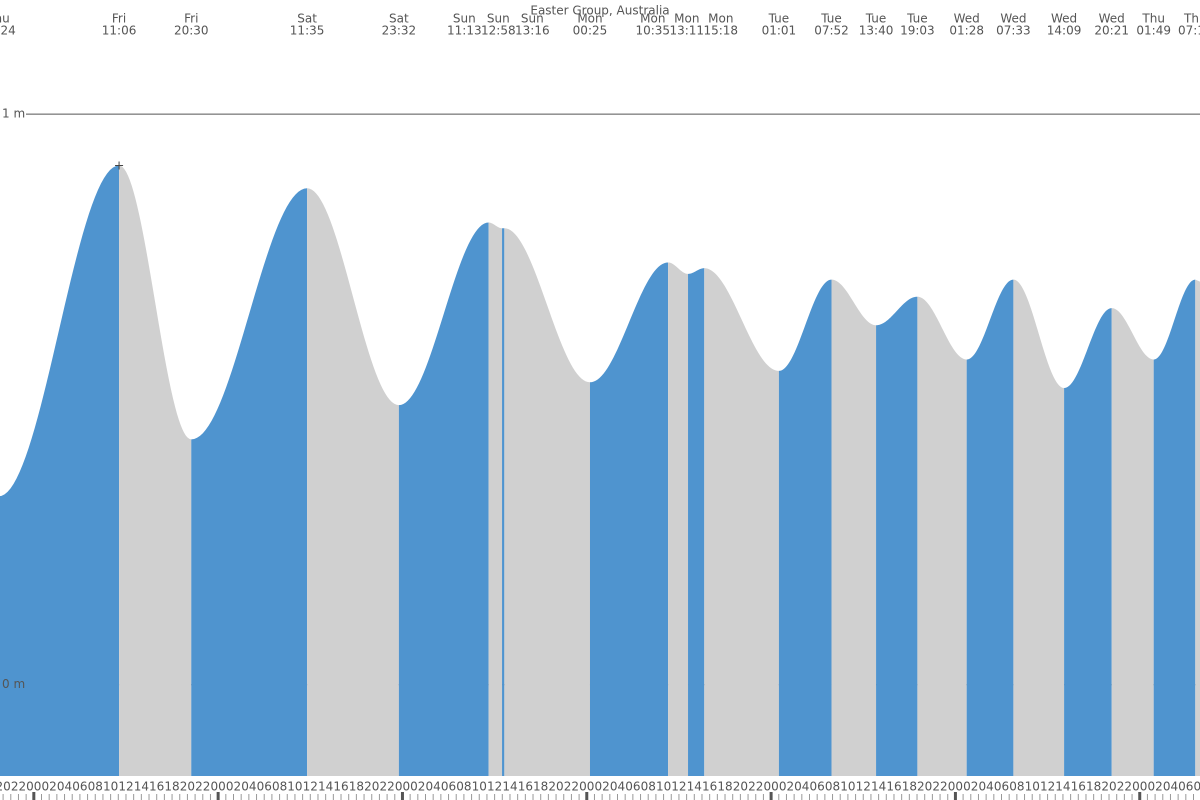  What do you see at coordinates (779, 31) in the screenshot?
I see `event-time: 01:01` at bounding box center [779, 31].